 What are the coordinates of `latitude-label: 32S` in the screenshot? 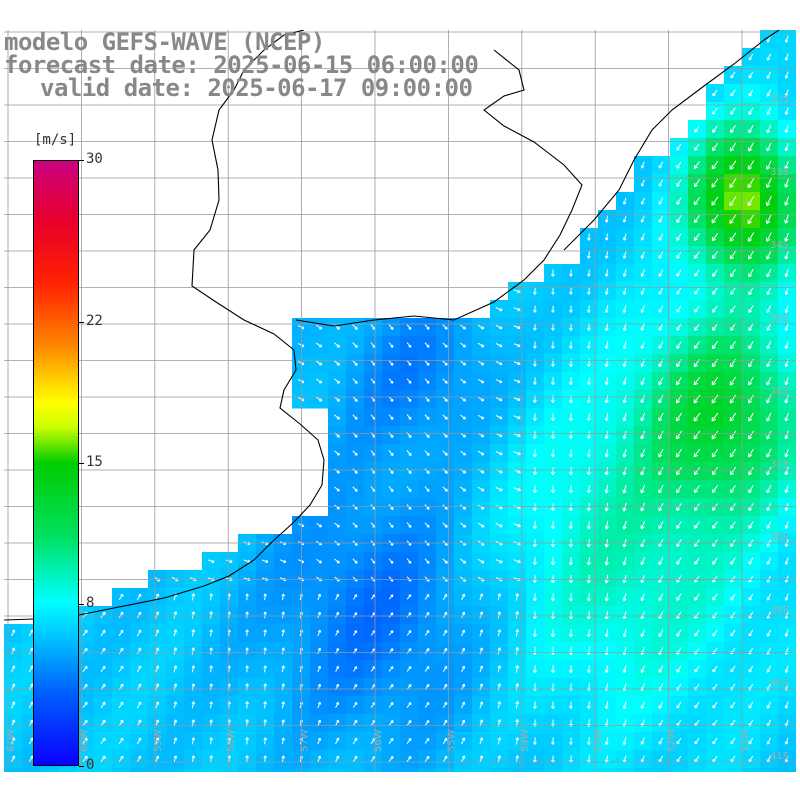 It's located at (779, 99).